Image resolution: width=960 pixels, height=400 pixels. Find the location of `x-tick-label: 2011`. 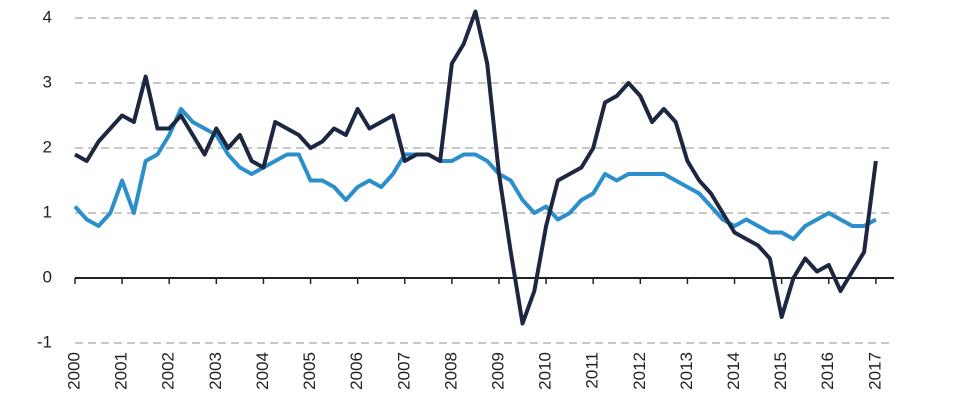

x-tick-label: 2011 is located at coordinates (592, 370).